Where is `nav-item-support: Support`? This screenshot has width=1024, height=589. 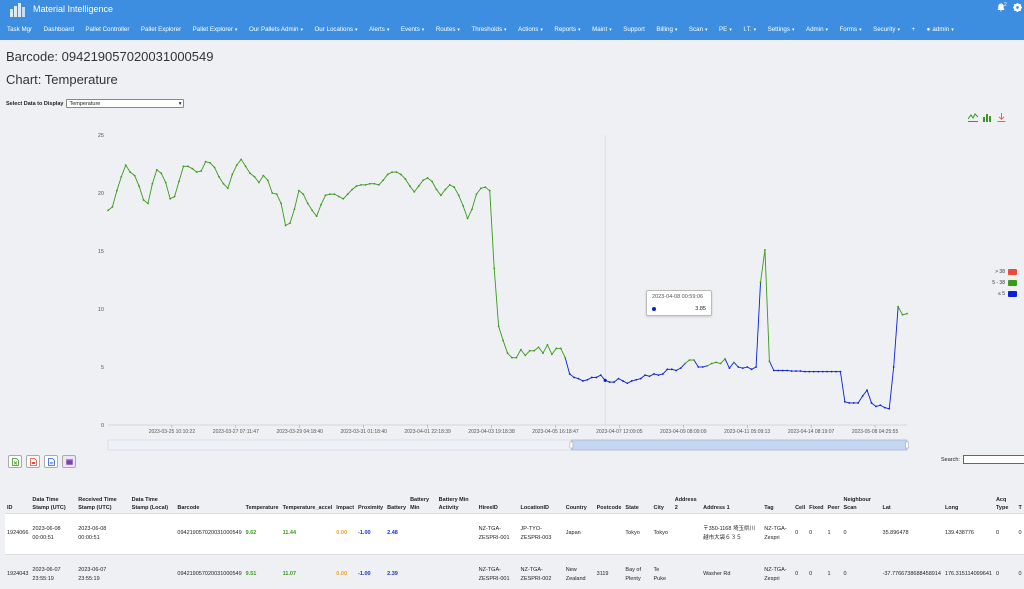
nav-item-support: Support is located at coordinates (634, 29).